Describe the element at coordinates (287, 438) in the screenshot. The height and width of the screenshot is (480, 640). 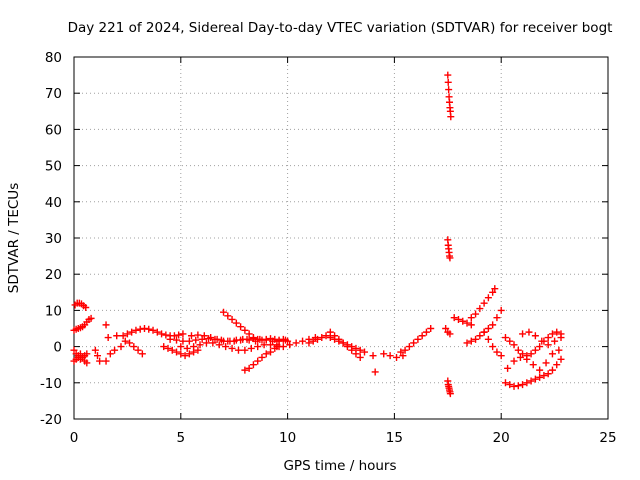
I see `x-tick-label: 10` at that location.